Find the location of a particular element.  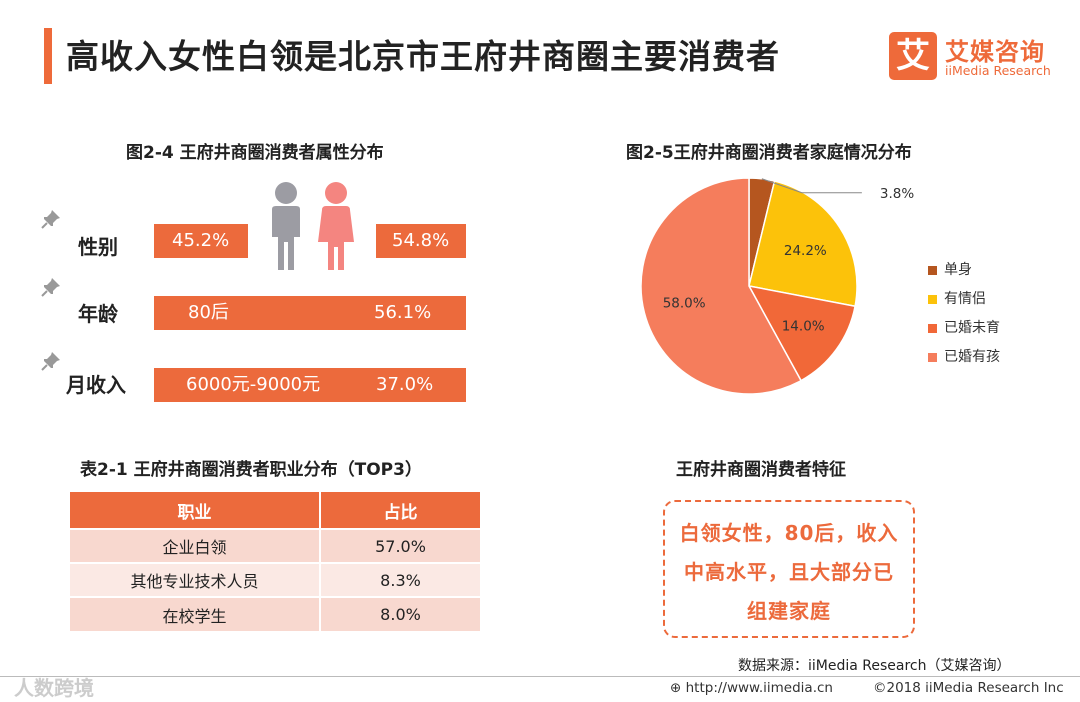

row-label-gender: 性别 is located at coordinates (98, 247).